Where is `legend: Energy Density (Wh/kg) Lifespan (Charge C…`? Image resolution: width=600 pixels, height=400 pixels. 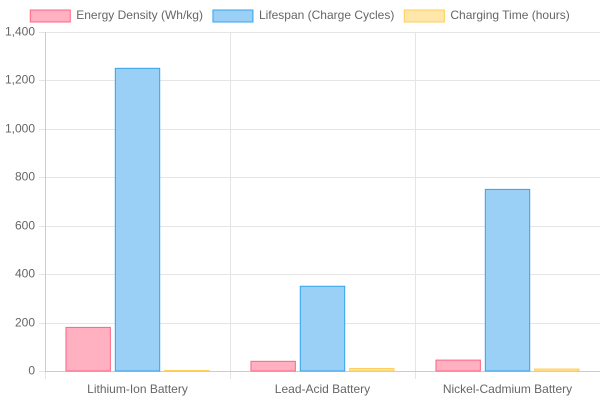
legend: Energy Density (Wh/kg) Lifespan (Charge C… is located at coordinates (299, 15).